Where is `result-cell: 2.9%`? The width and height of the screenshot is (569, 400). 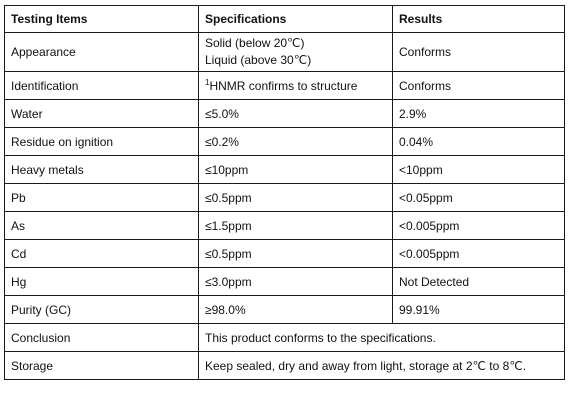 result-cell: 2.9% is located at coordinates (478, 113).